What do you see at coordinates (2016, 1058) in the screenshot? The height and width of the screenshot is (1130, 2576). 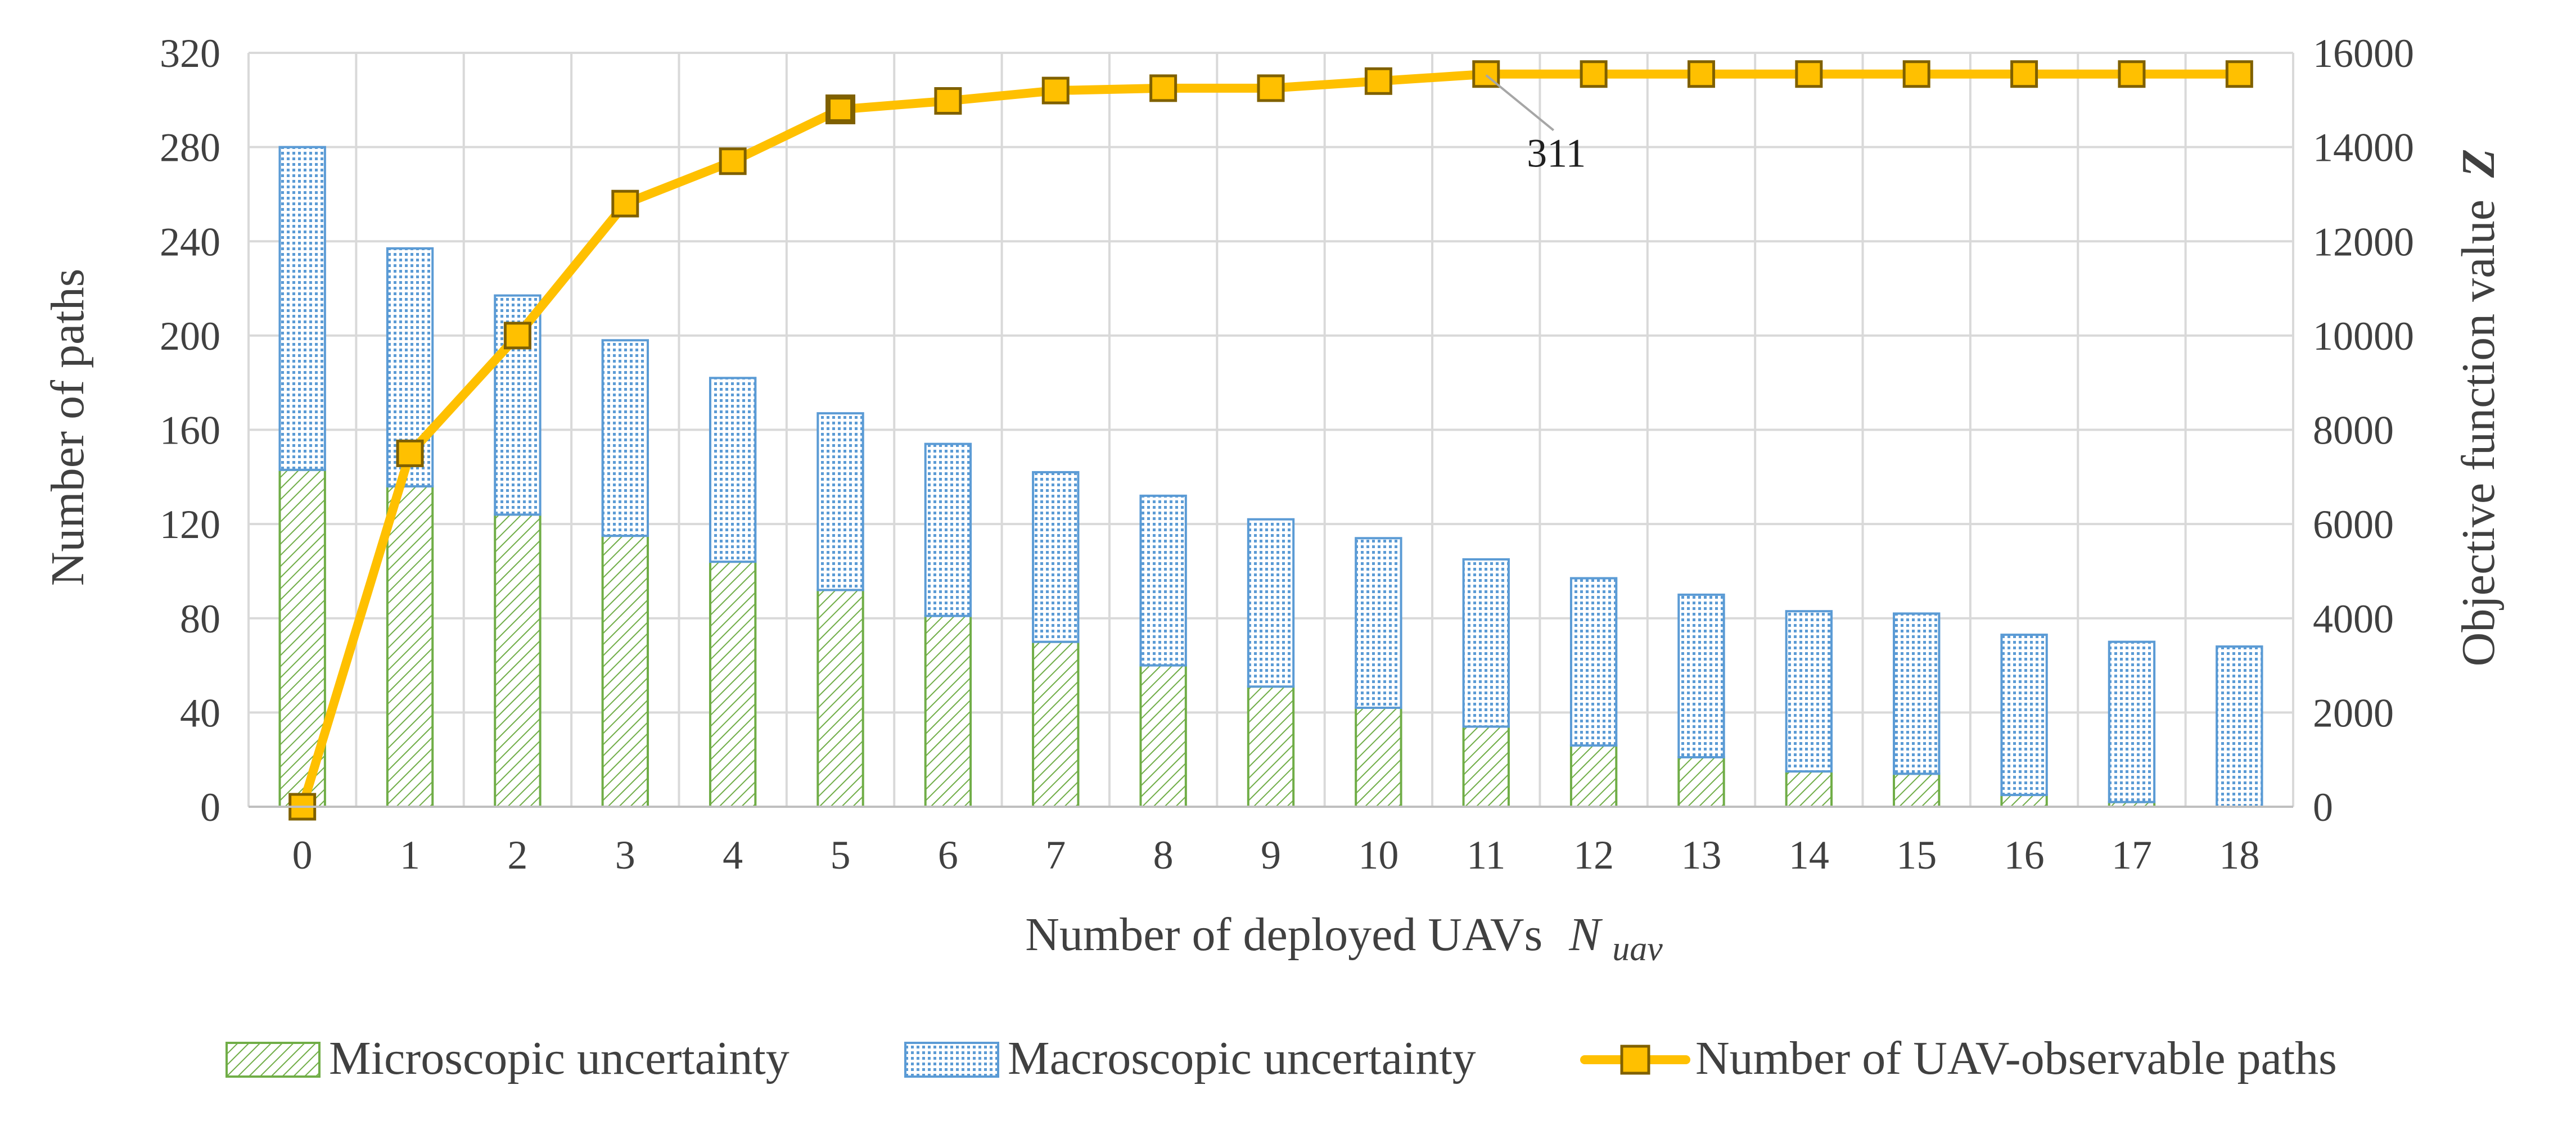 I see `legend-label-line: Number of UAV-observable paths` at bounding box center [2016, 1058].